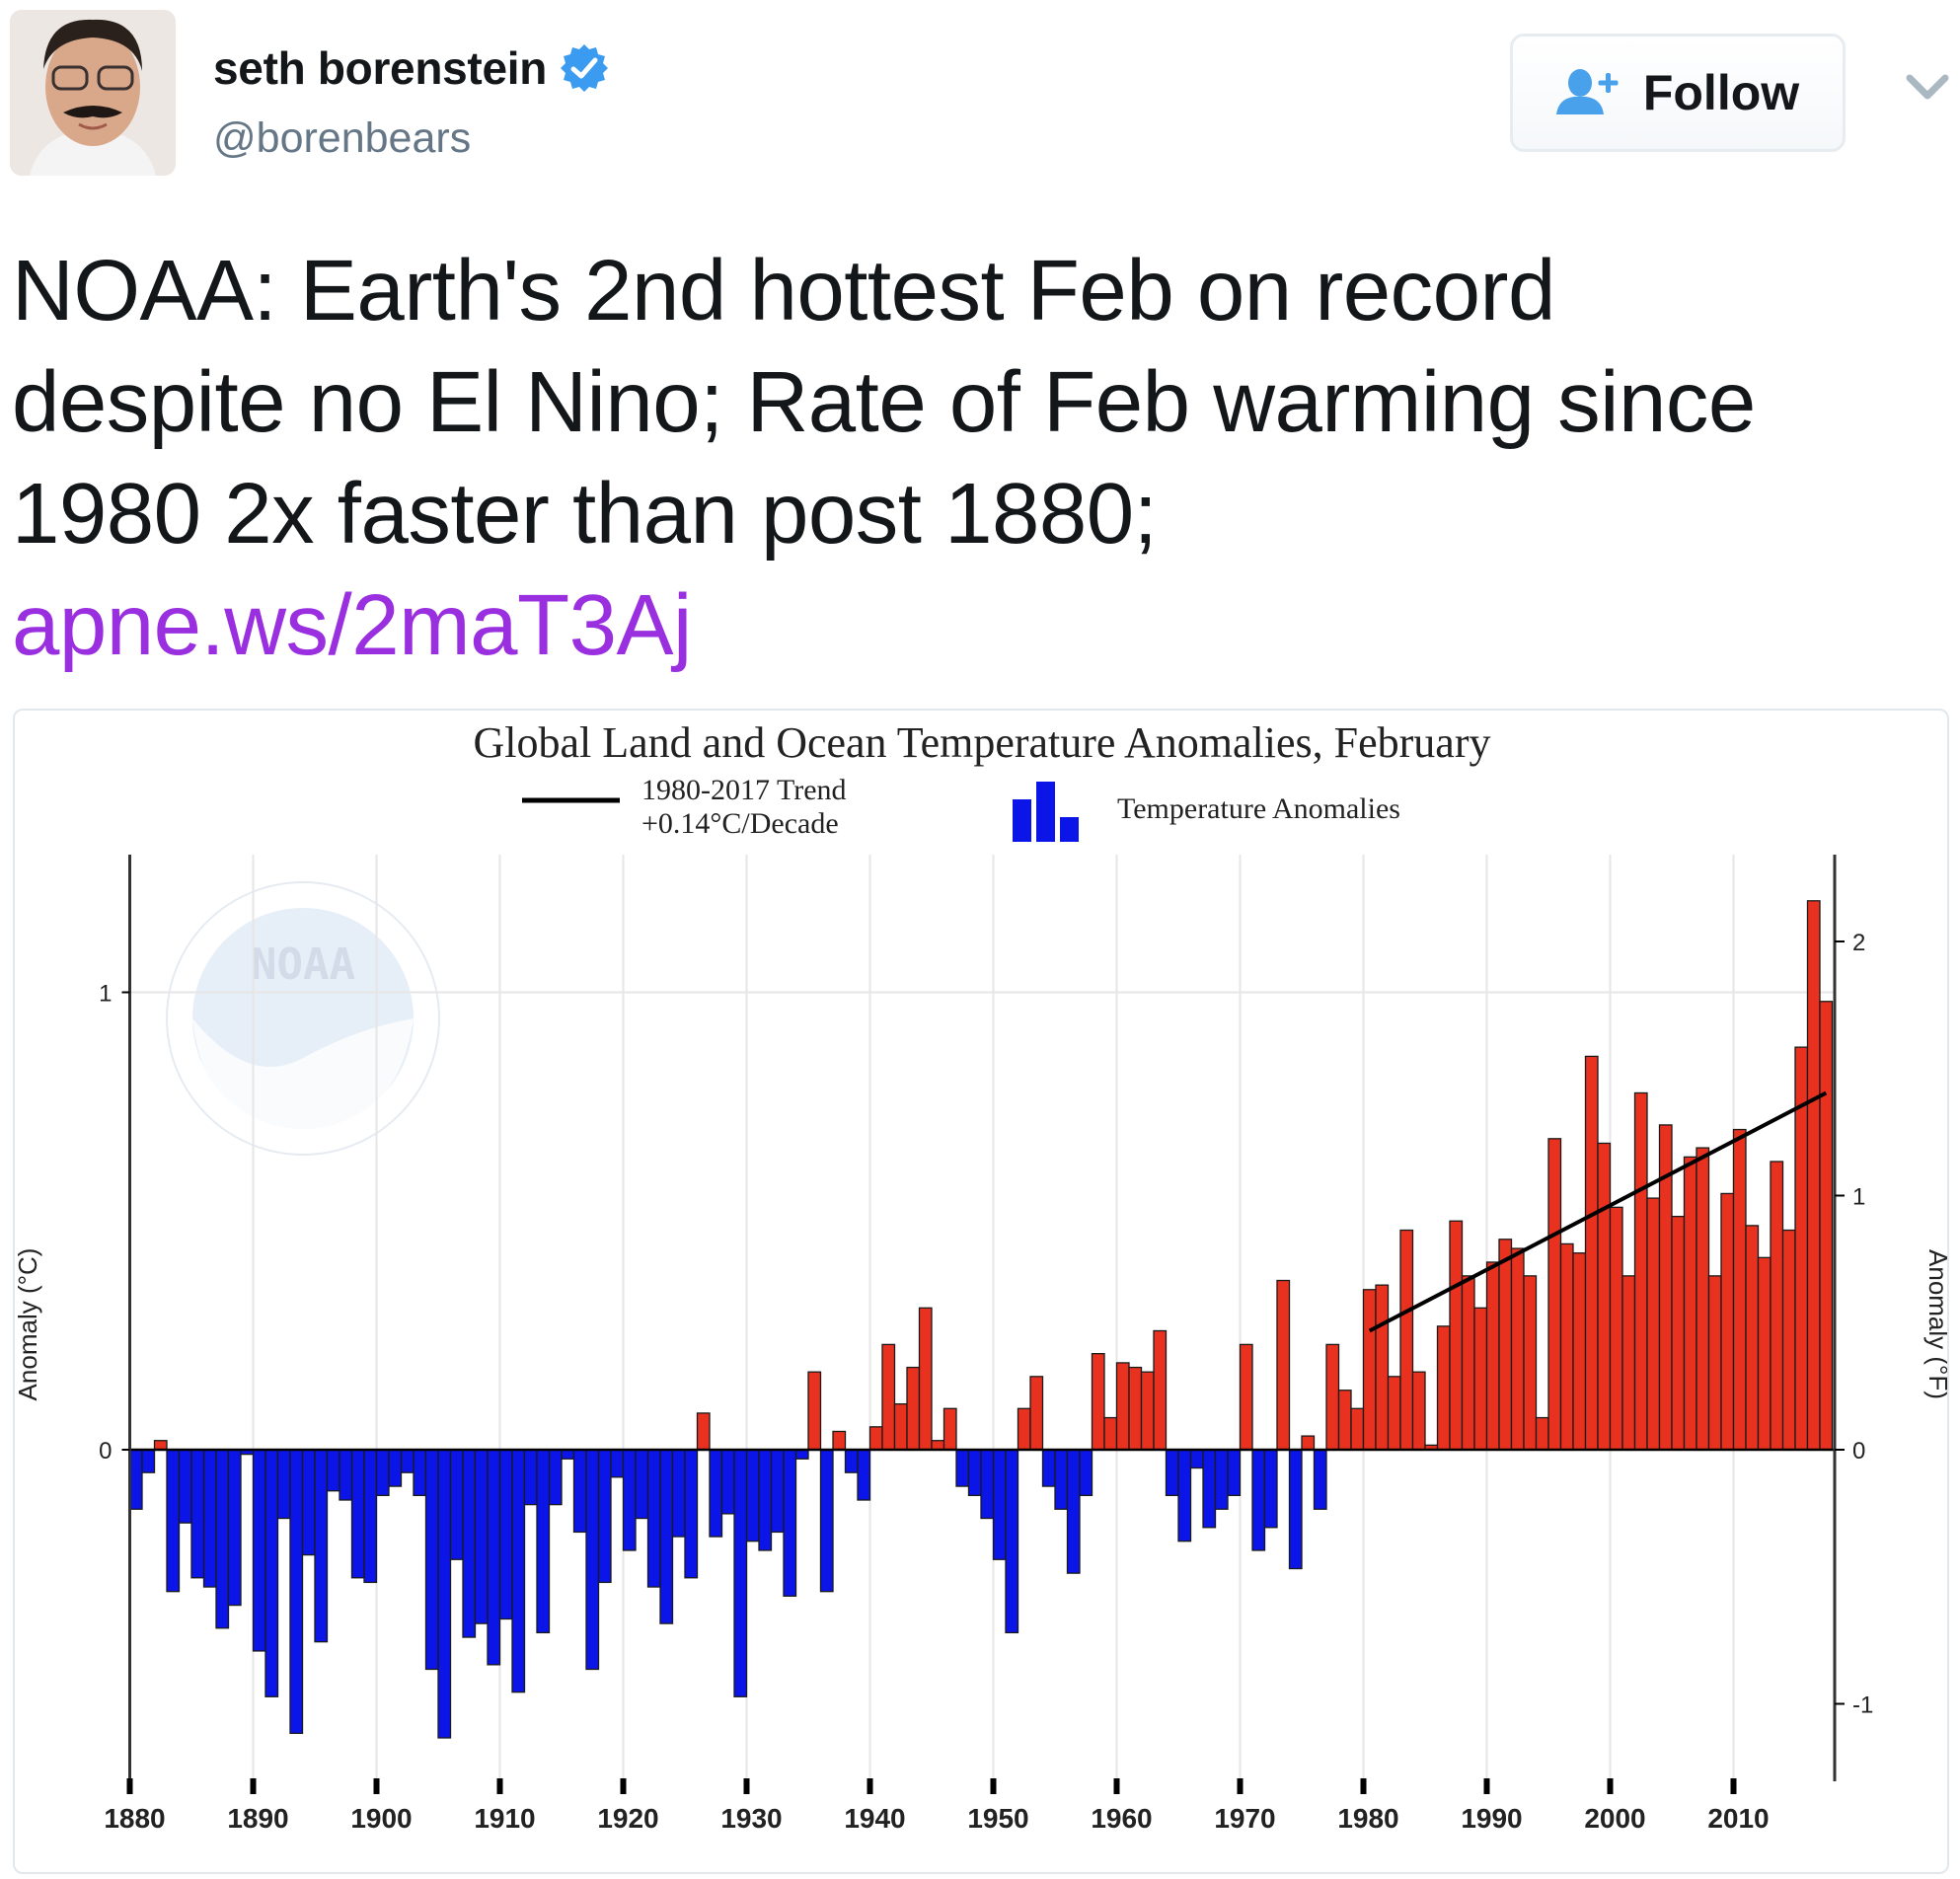 The width and height of the screenshot is (1960, 1879). I want to click on bar-1955, so click(1061, 1479).